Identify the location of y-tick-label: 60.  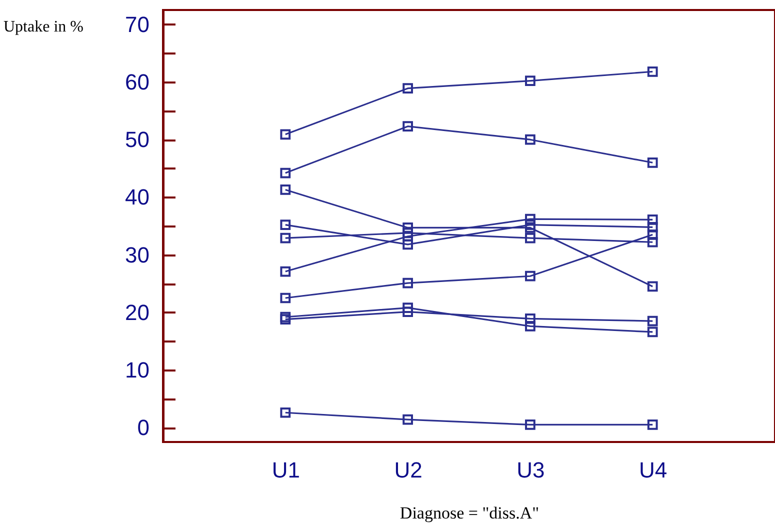
(137, 82).